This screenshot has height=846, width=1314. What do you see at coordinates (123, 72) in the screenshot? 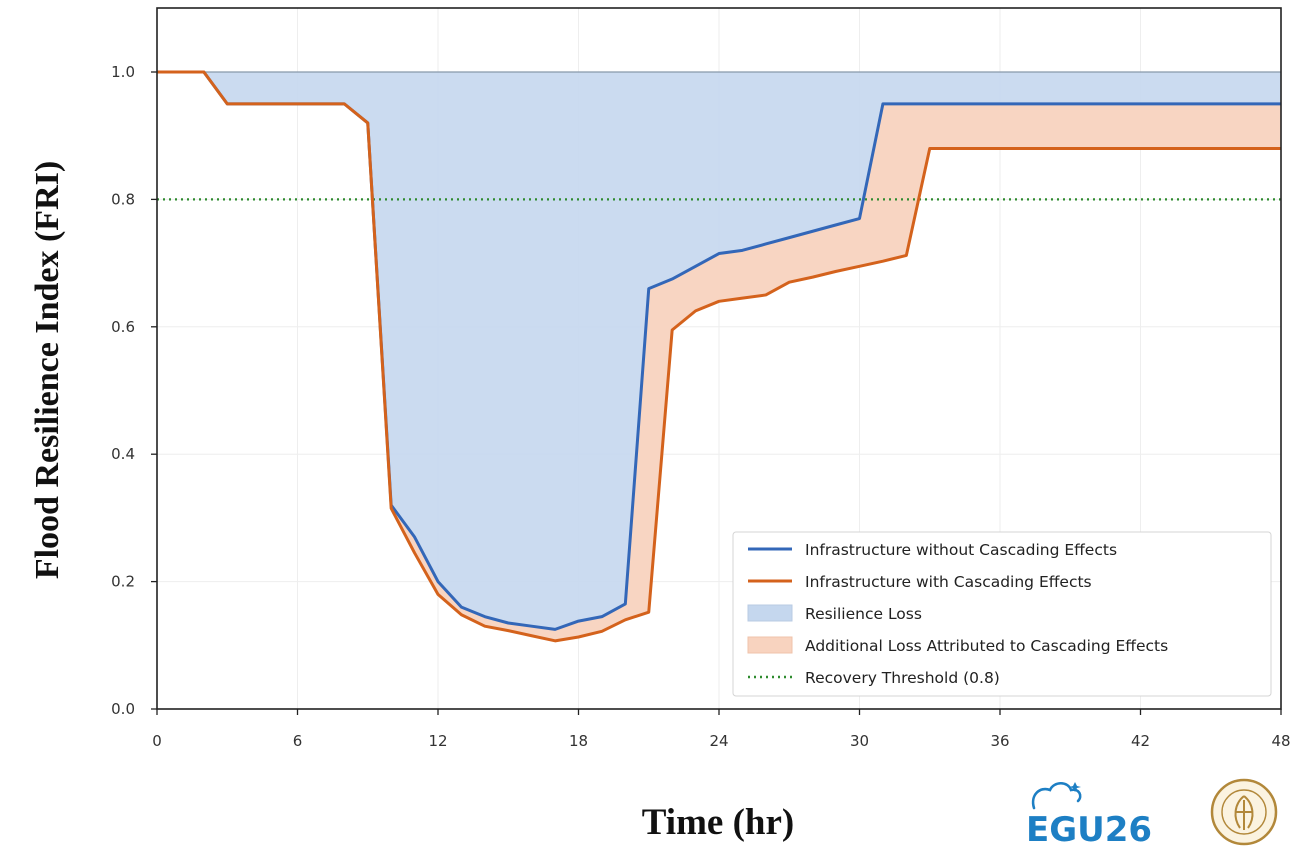
I see `y-tick-label: 1.0` at bounding box center [123, 72].